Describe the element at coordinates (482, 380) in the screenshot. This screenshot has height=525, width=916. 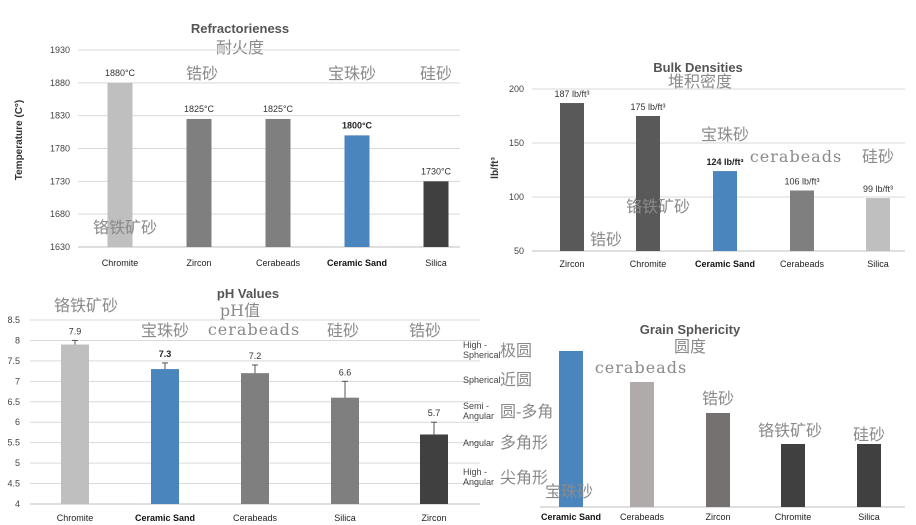
I see `level-label: Spherical` at that location.